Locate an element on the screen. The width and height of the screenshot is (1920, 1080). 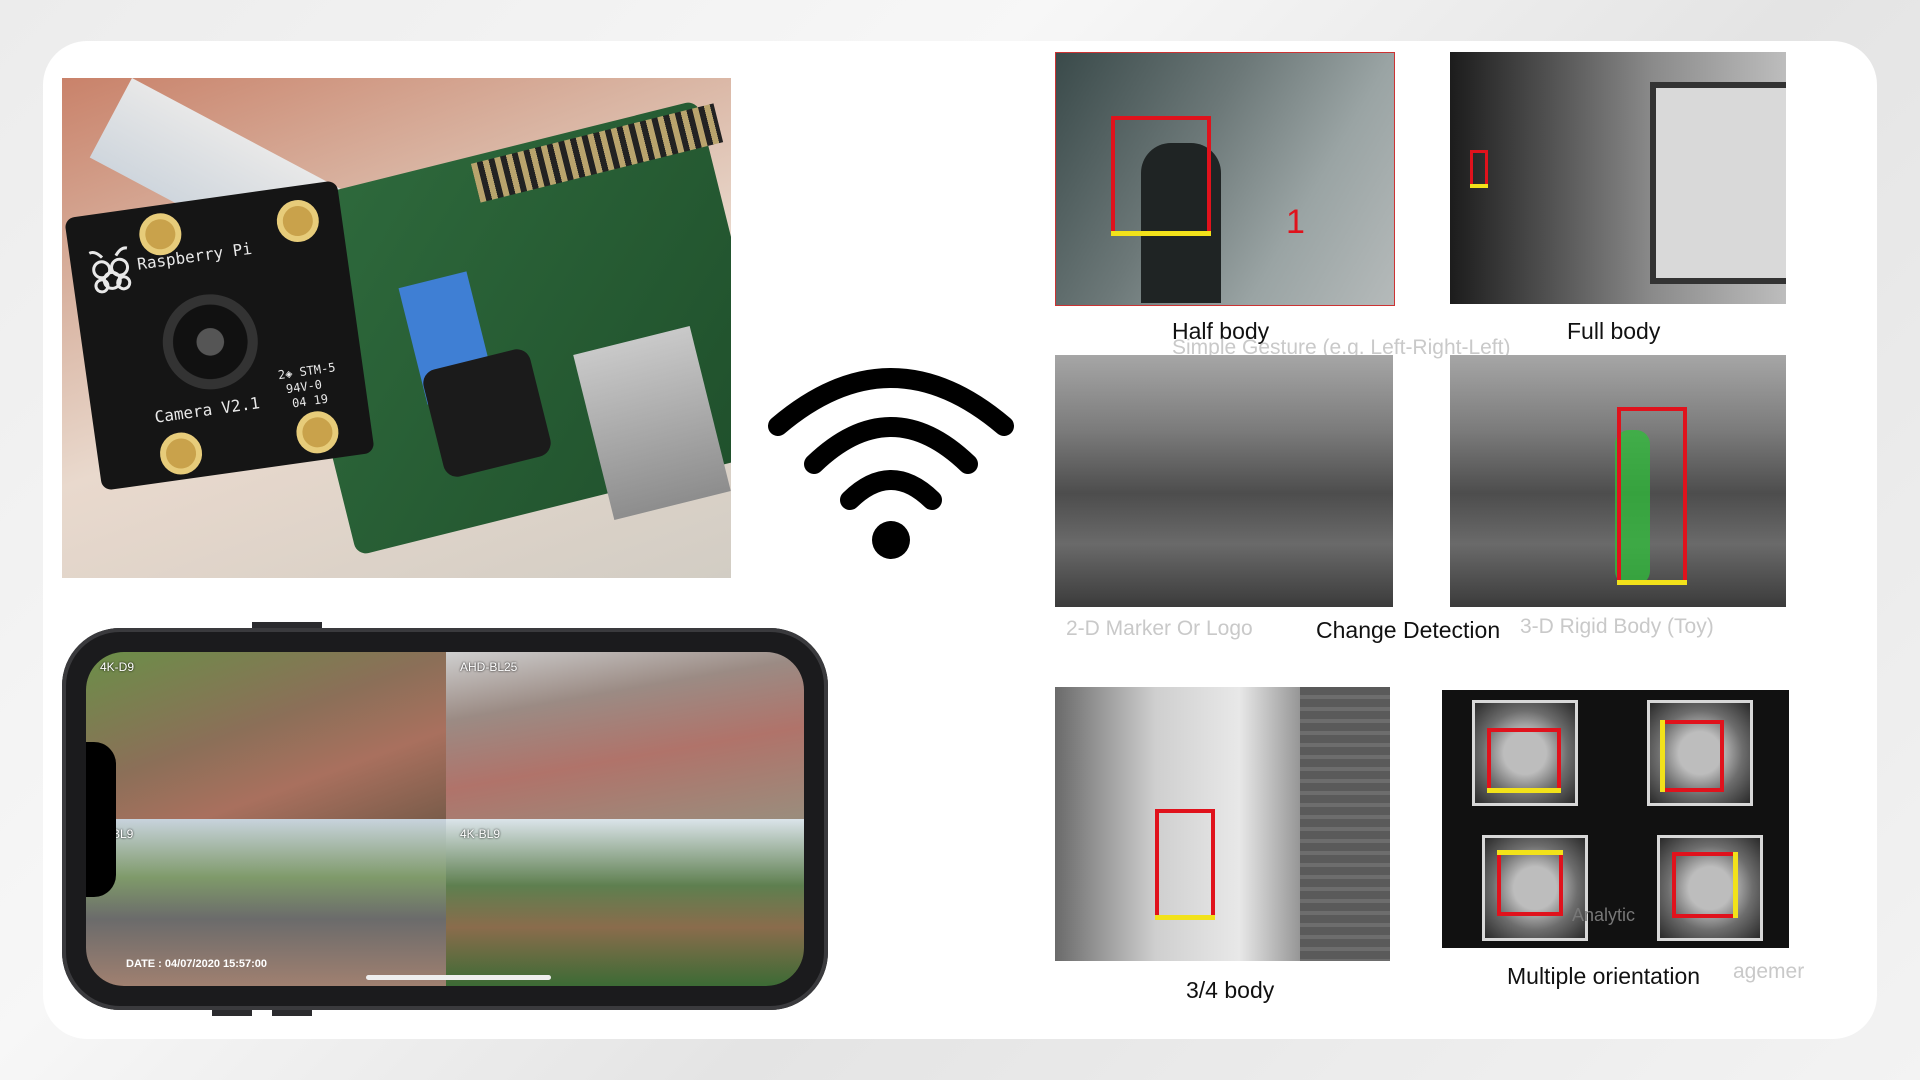
raspberry-logo-icon is located at coordinates (110, 270).